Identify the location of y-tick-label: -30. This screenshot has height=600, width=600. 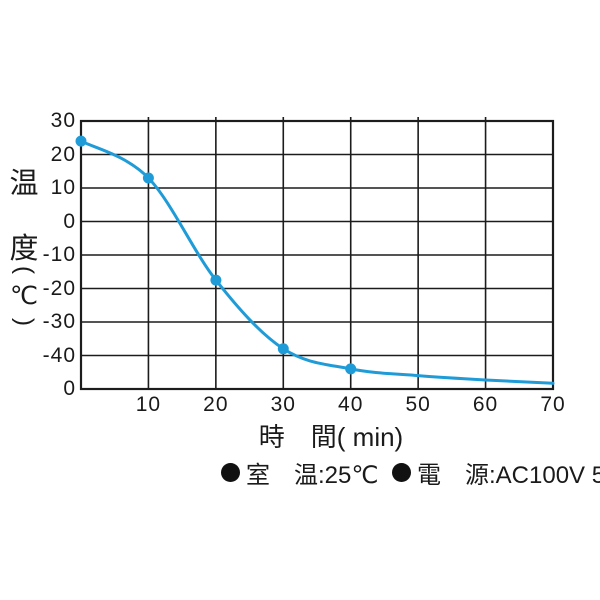
(59, 321).